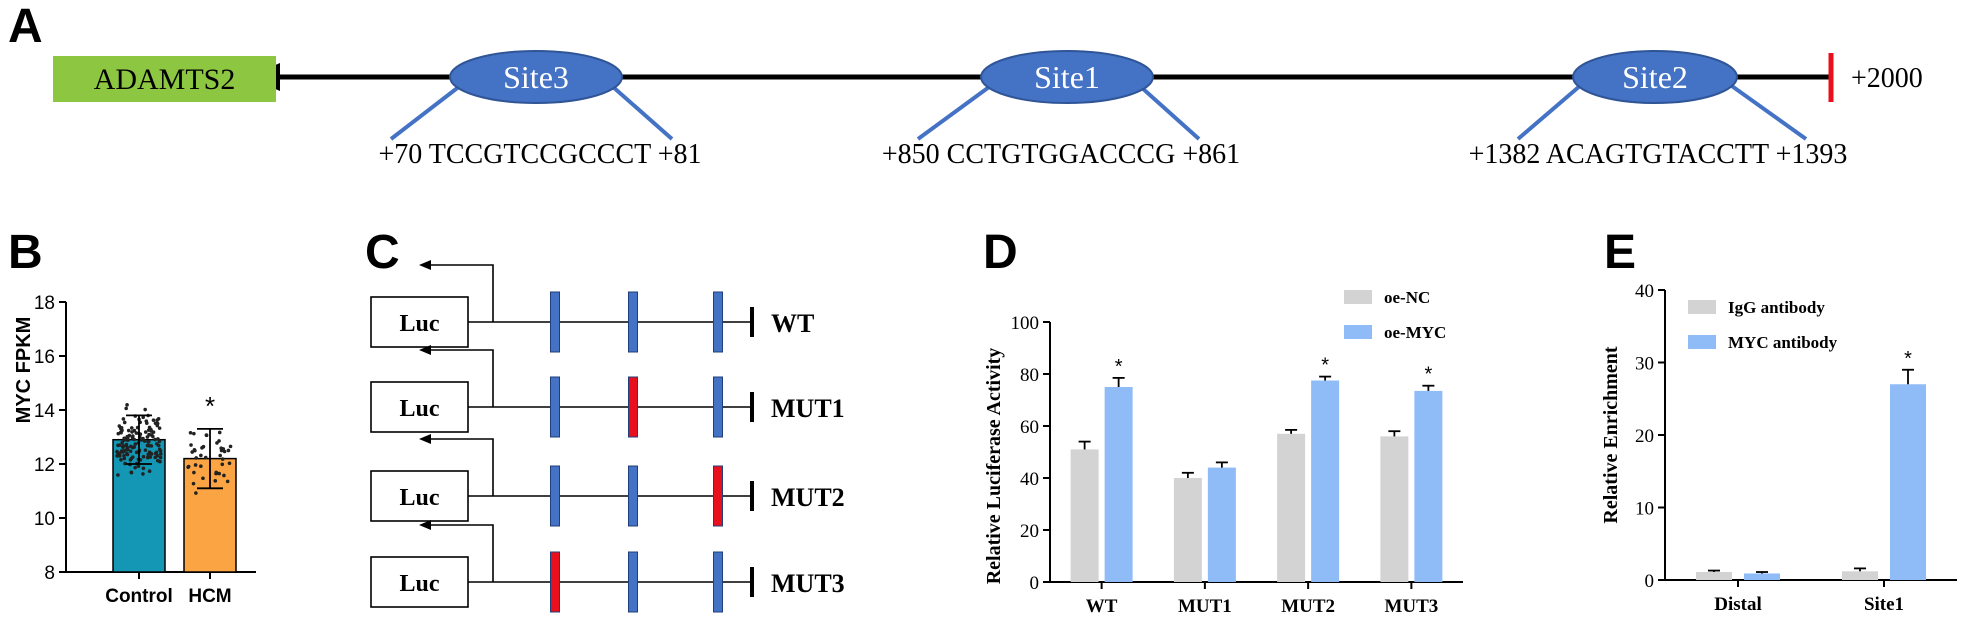 The width and height of the screenshot is (1965, 623). Describe the element at coordinates (44, 357) in the screenshot. I see `b-y-tick-label: 16` at that location.